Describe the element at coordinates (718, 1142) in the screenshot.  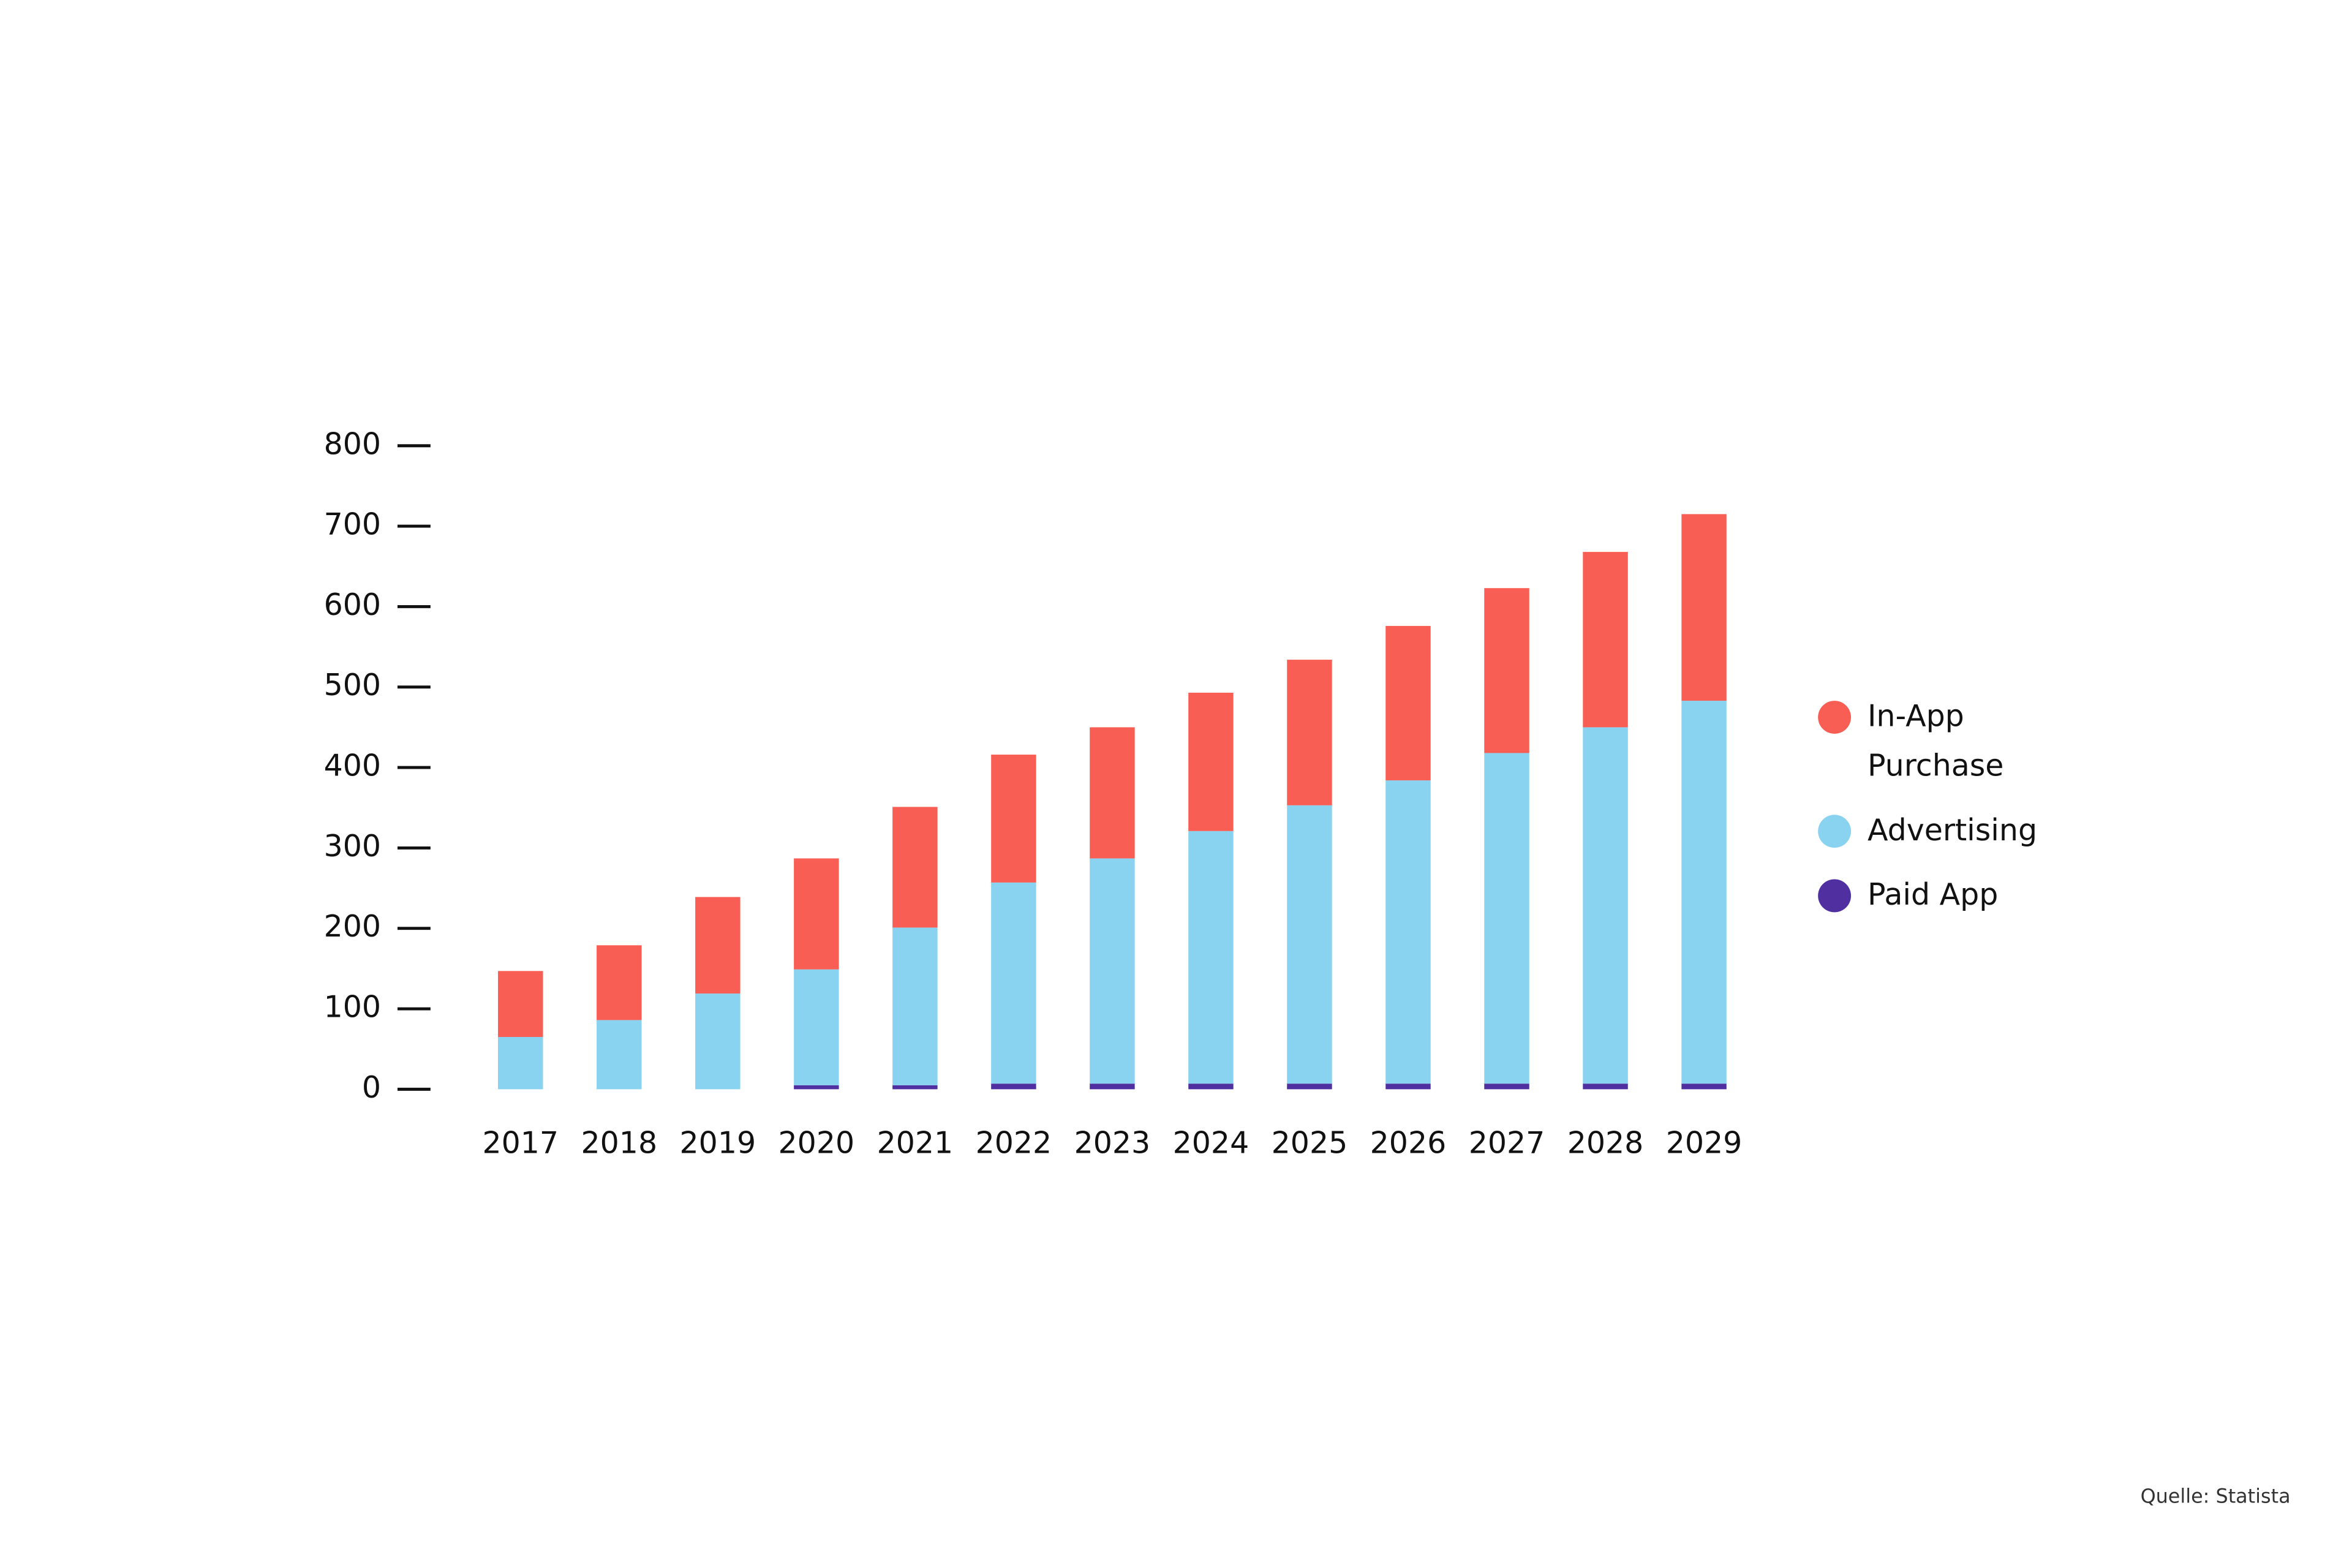
I see `x-tick-label: 2019` at that location.